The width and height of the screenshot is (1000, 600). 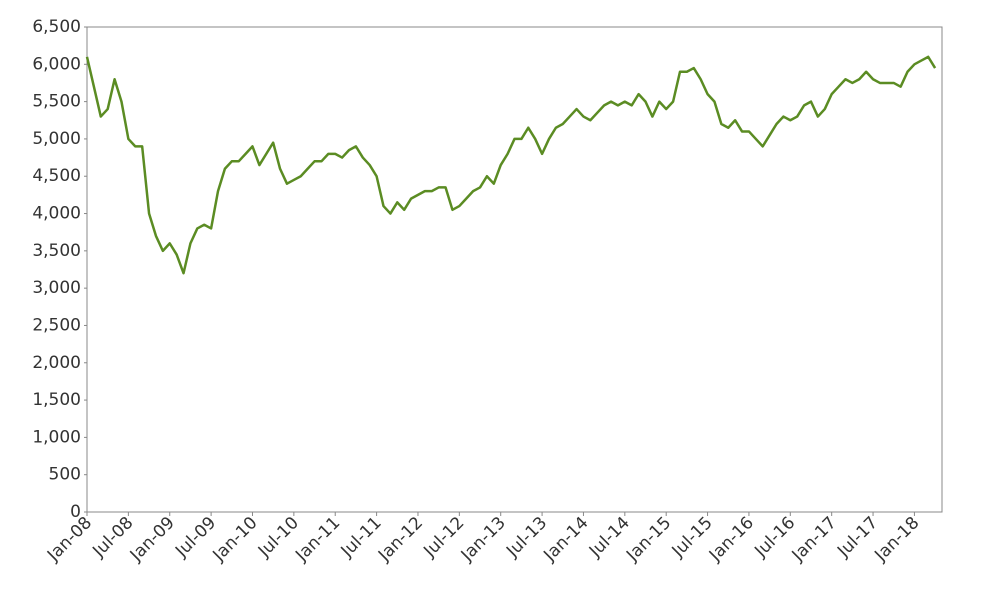 What do you see at coordinates (400, 539) in the screenshot?
I see `x-tick-label: Jan-12` at bounding box center [400, 539].